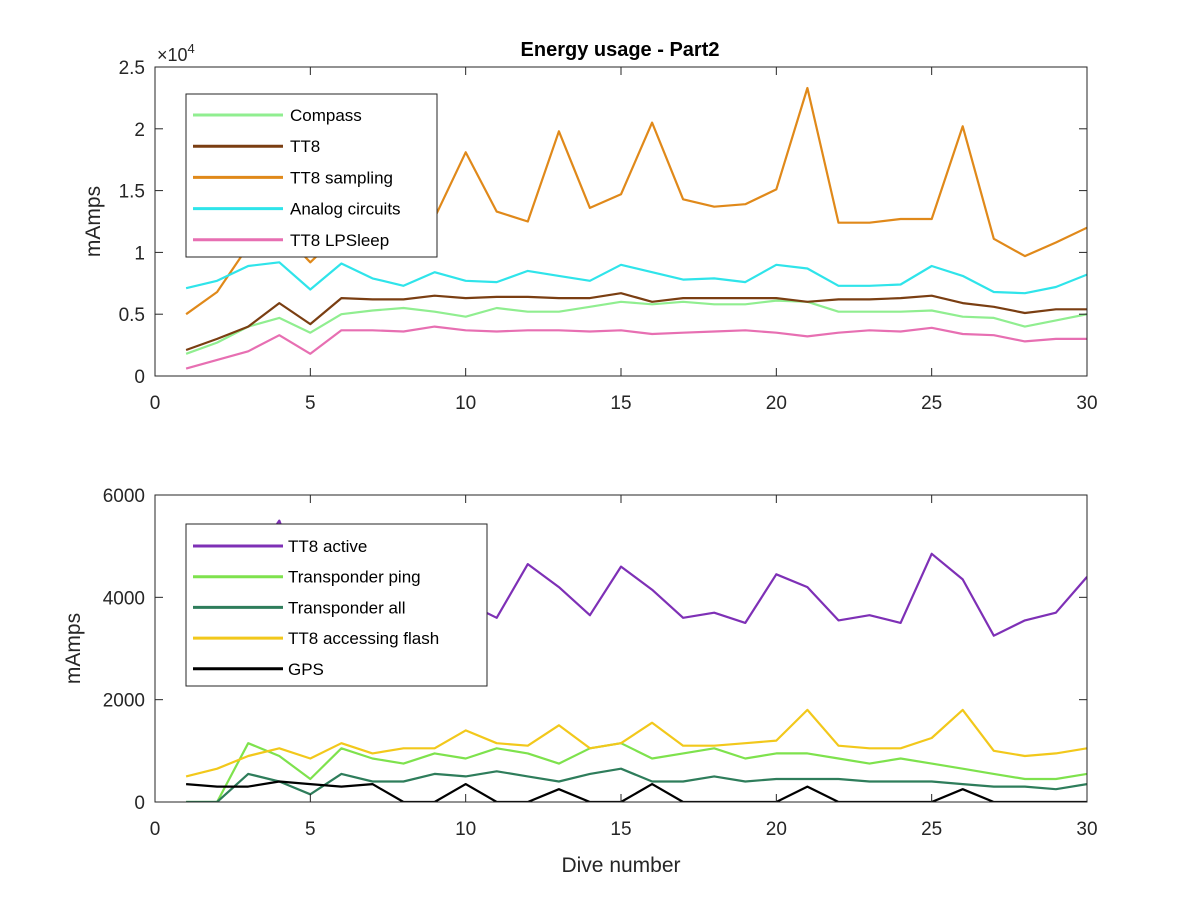 This screenshot has width=1200, height=905. I want to click on series-line-analog-circuits, so click(636, 278).